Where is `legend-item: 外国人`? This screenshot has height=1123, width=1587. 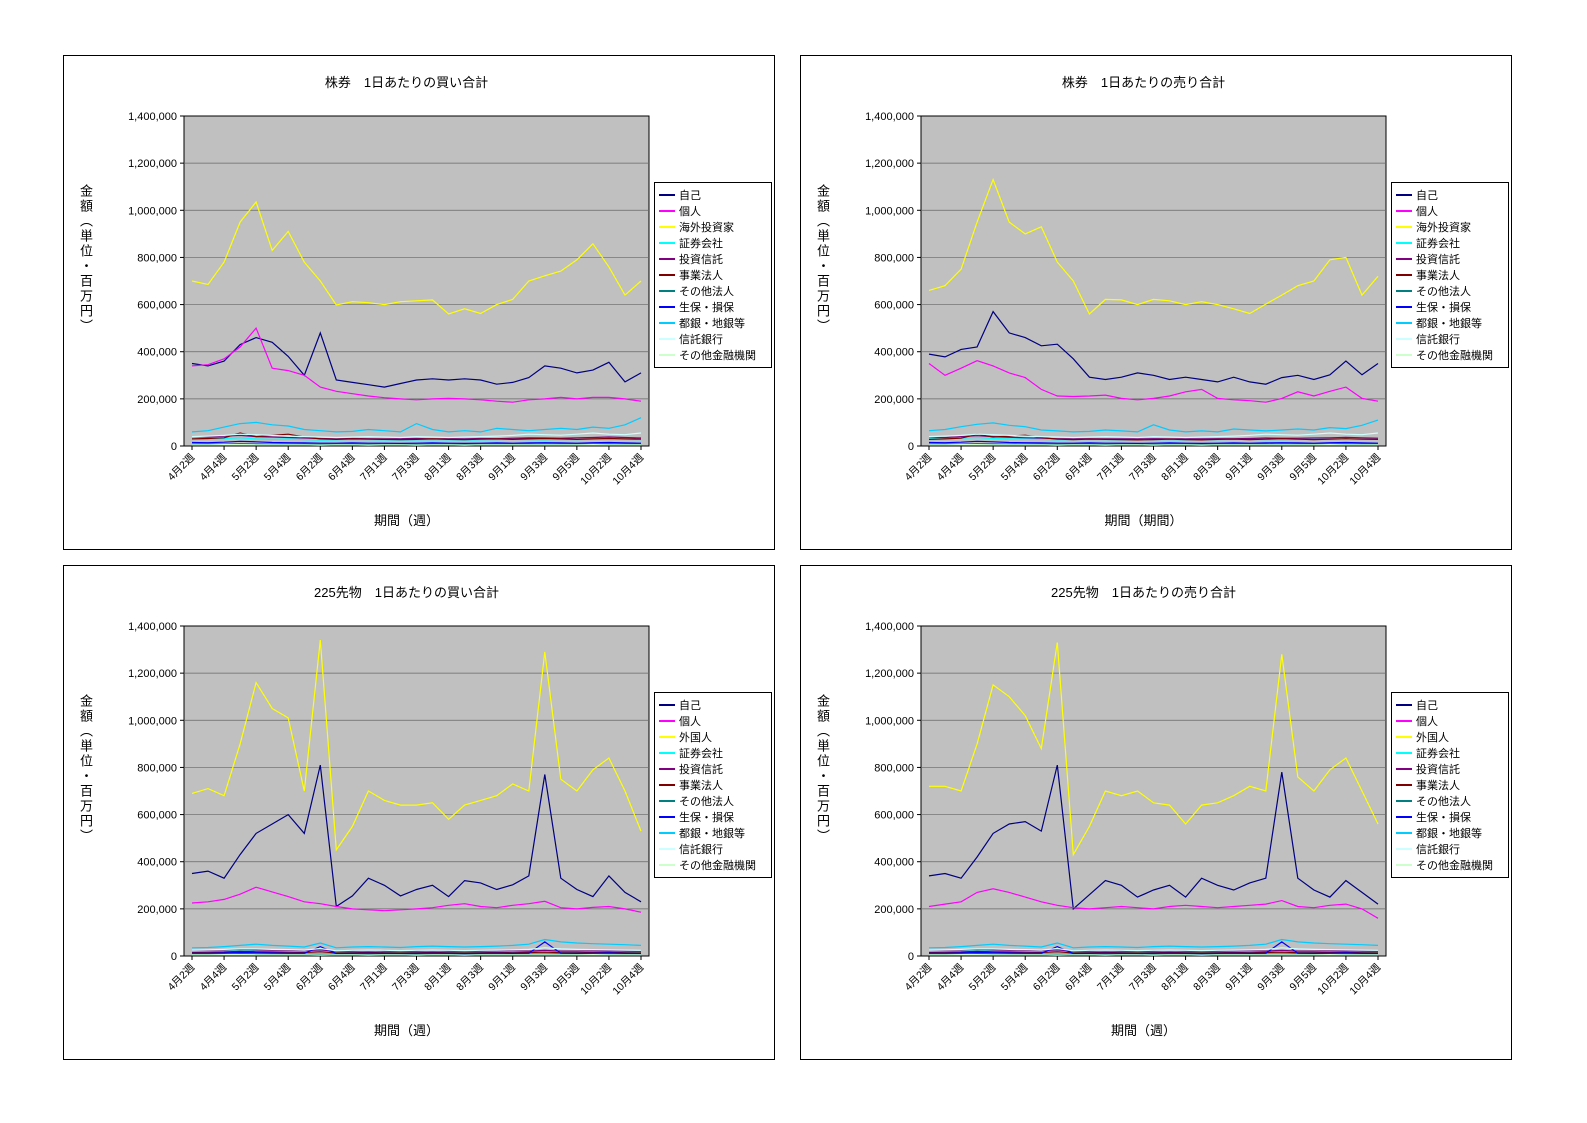
legend-item: 外国人 is located at coordinates (1450, 737).